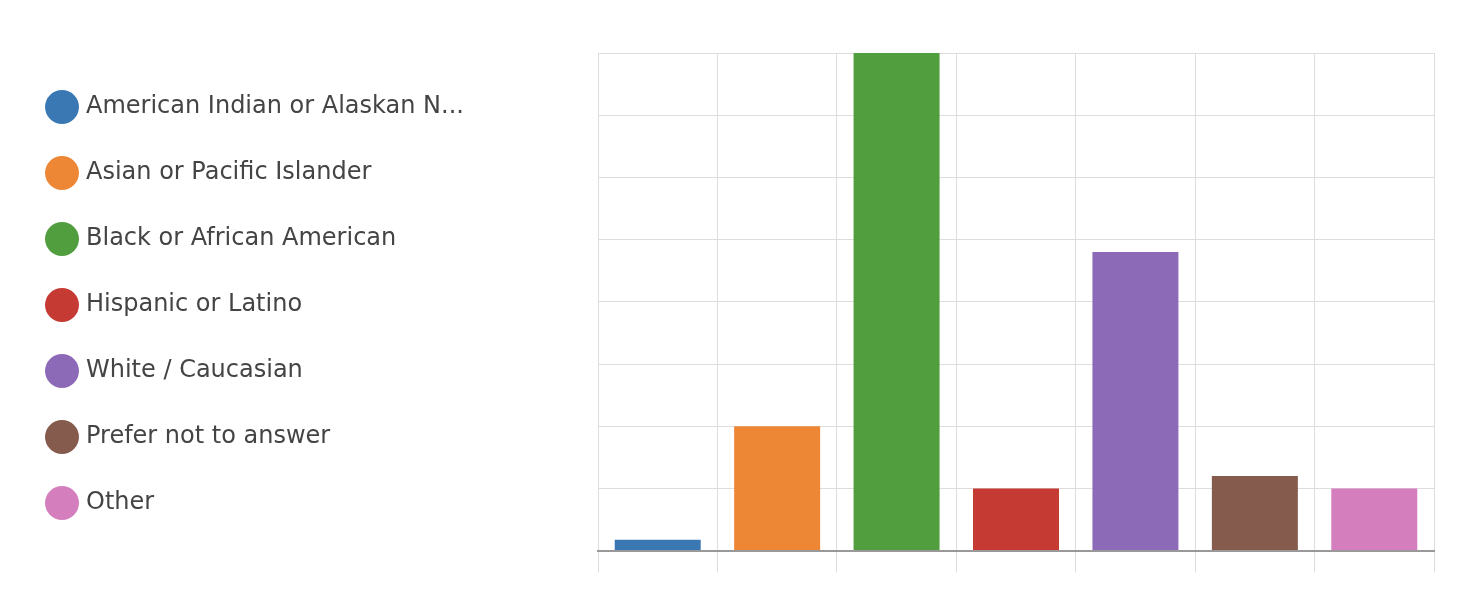  What do you see at coordinates (229, 171) in the screenshot?
I see `legend-label: Asian or Pacific Islander` at bounding box center [229, 171].